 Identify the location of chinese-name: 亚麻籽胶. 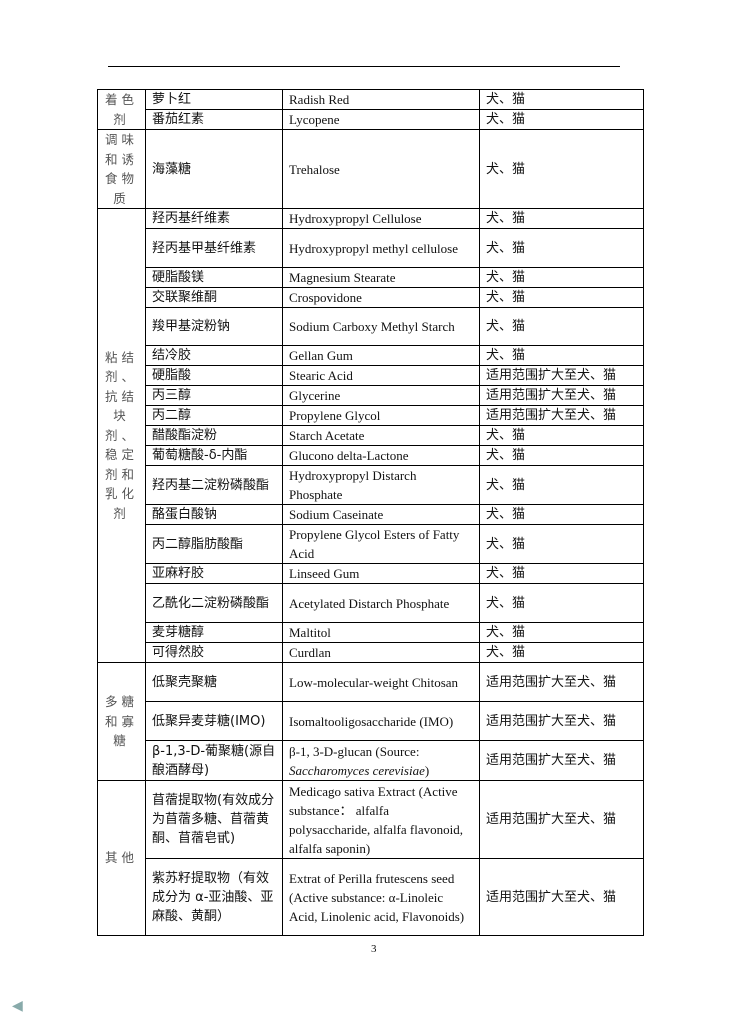
(214, 573).